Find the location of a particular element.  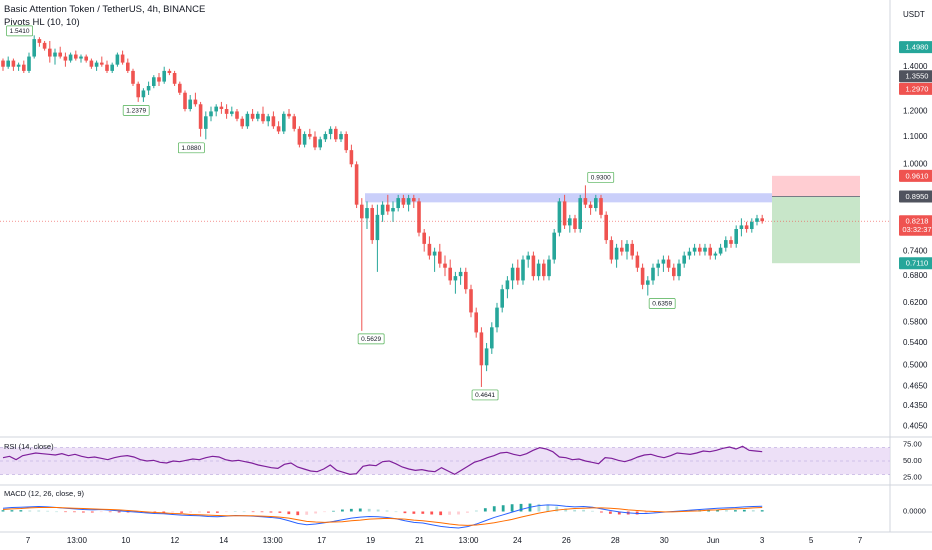

pivot-label: 0.4641 is located at coordinates (485, 395).